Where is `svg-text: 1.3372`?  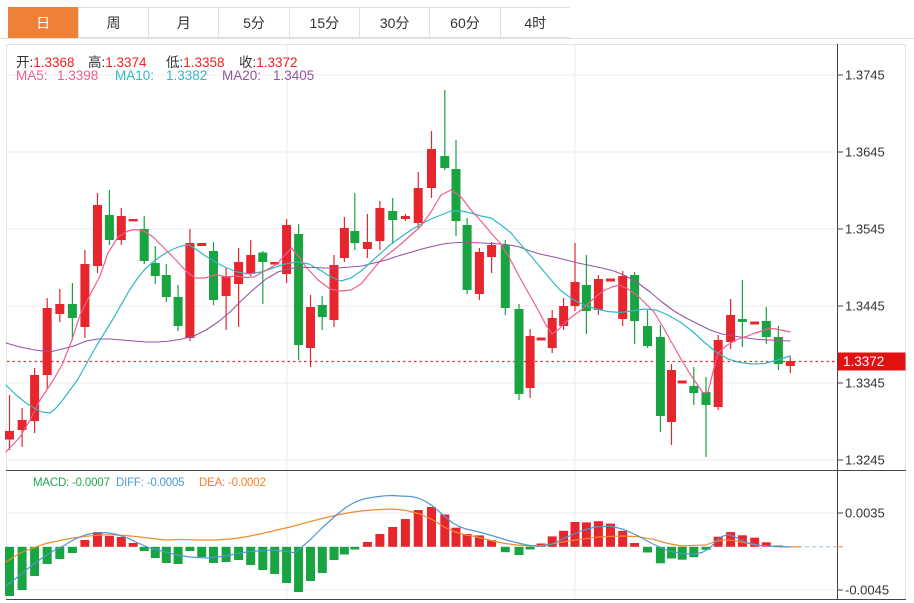
svg-text: 1.3372 is located at coordinates (863, 361).